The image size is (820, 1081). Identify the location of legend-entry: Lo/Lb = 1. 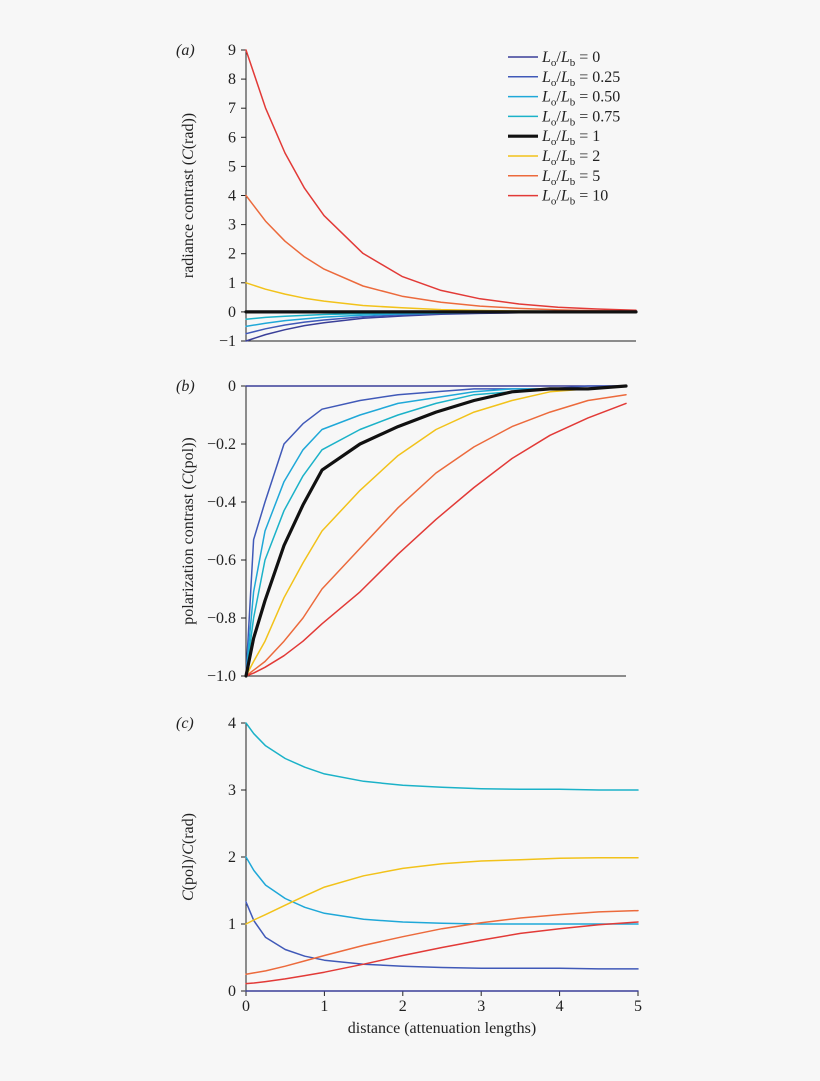
(570, 138).